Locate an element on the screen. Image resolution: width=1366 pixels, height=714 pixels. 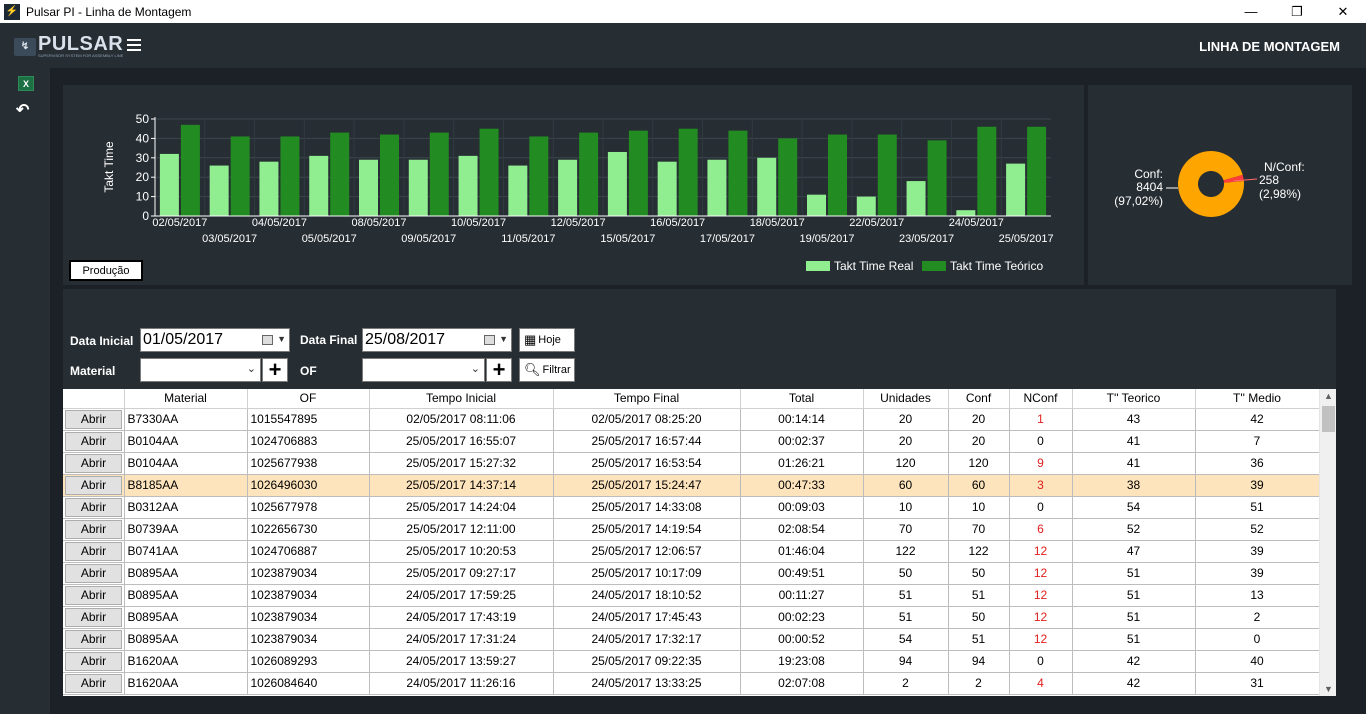
column-header-theoretical: T'' Teorico is located at coordinates (1134, 399).